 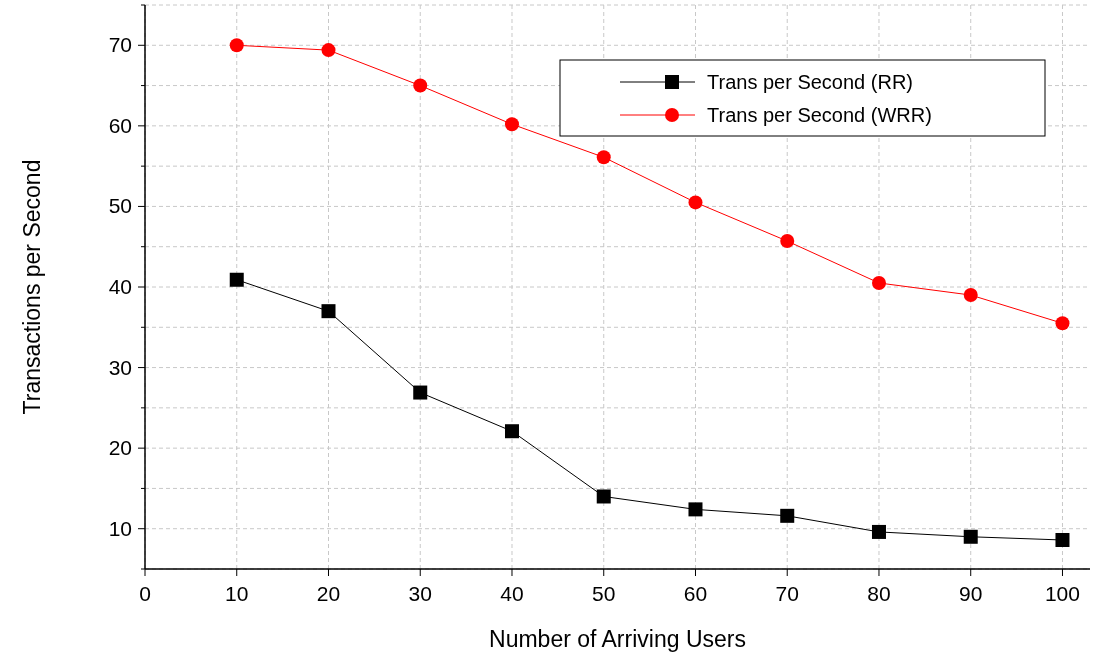 I want to click on x-tick-label: 60, so click(x=695, y=593).